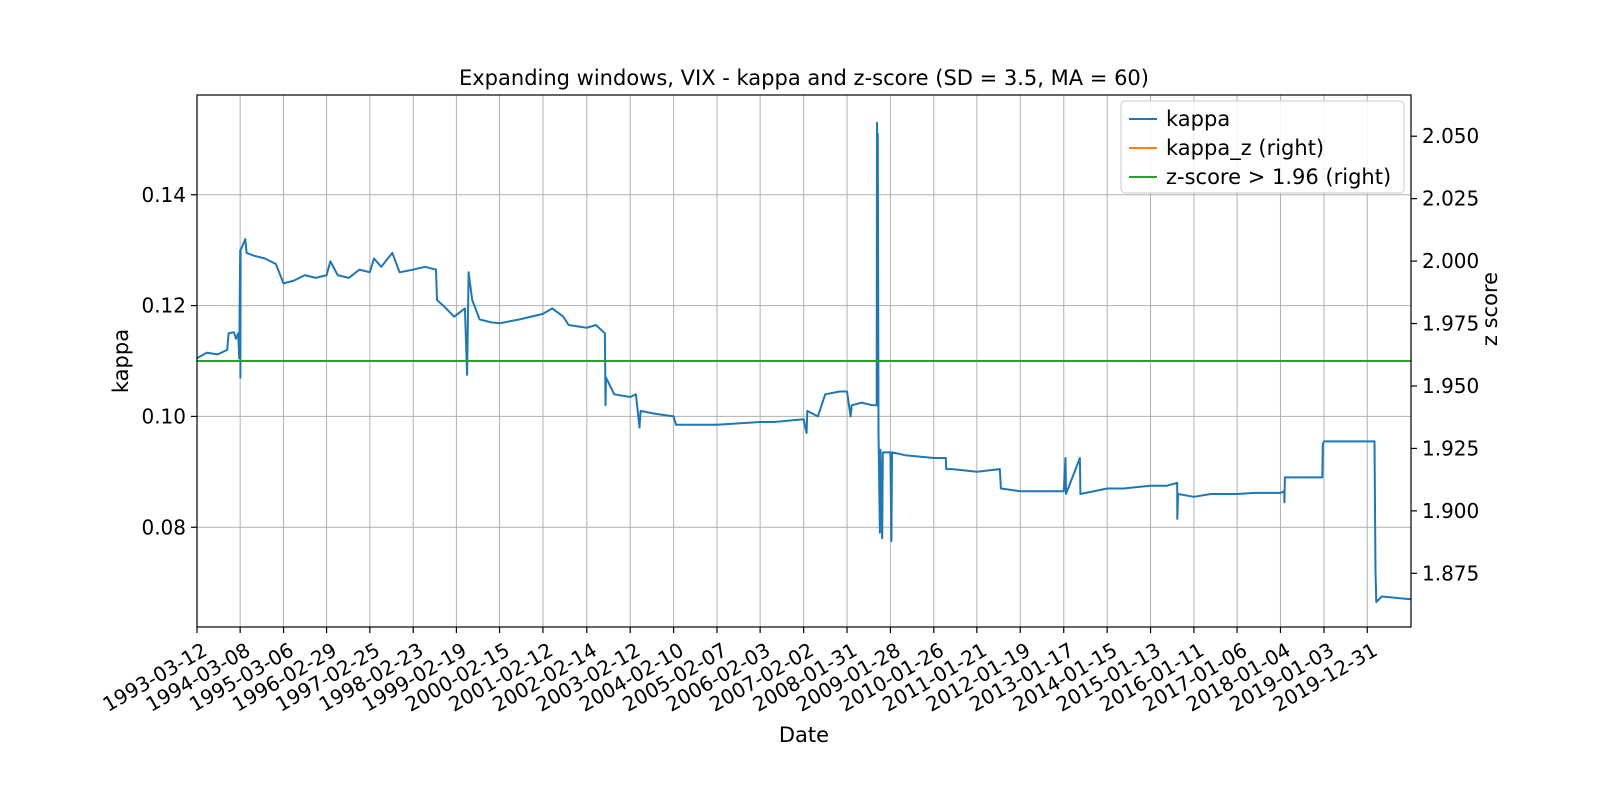  Describe the element at coordinates (163, 306) in the screenshot. I see `y-tick-label: 0.12` at that location.